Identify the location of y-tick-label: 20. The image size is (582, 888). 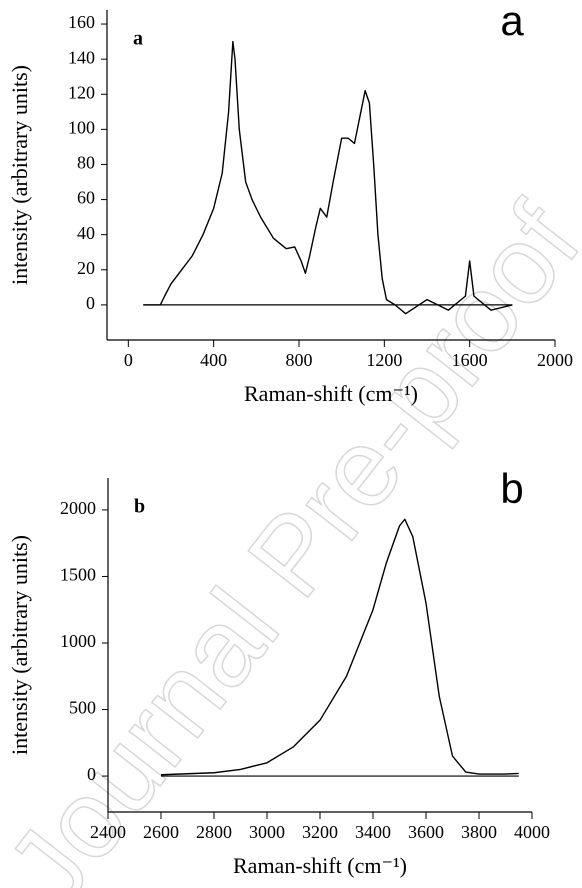
(86, 268).